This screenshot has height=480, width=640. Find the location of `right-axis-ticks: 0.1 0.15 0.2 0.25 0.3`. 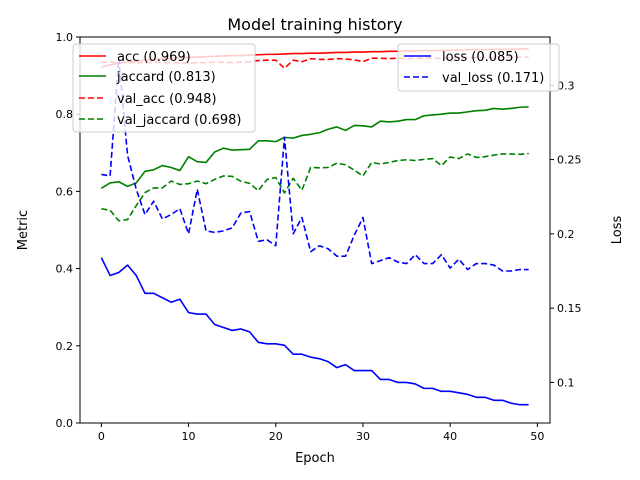

right-axis-ticks: 0.1 0.15 0.2 0.25 0.3 is located at coordinates (566, 234).